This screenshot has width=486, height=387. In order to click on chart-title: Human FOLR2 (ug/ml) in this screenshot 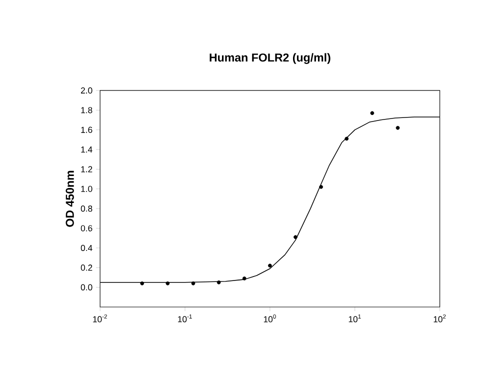, I will do `click(270, 58)`.